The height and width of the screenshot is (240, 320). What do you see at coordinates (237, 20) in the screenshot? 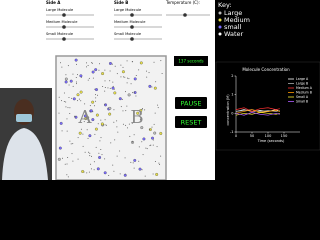
I see `key-label: Medium` at bounding box center [237, 20].